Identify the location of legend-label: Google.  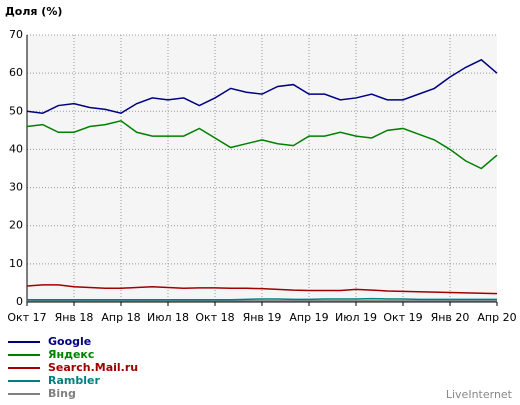
(69, 341).